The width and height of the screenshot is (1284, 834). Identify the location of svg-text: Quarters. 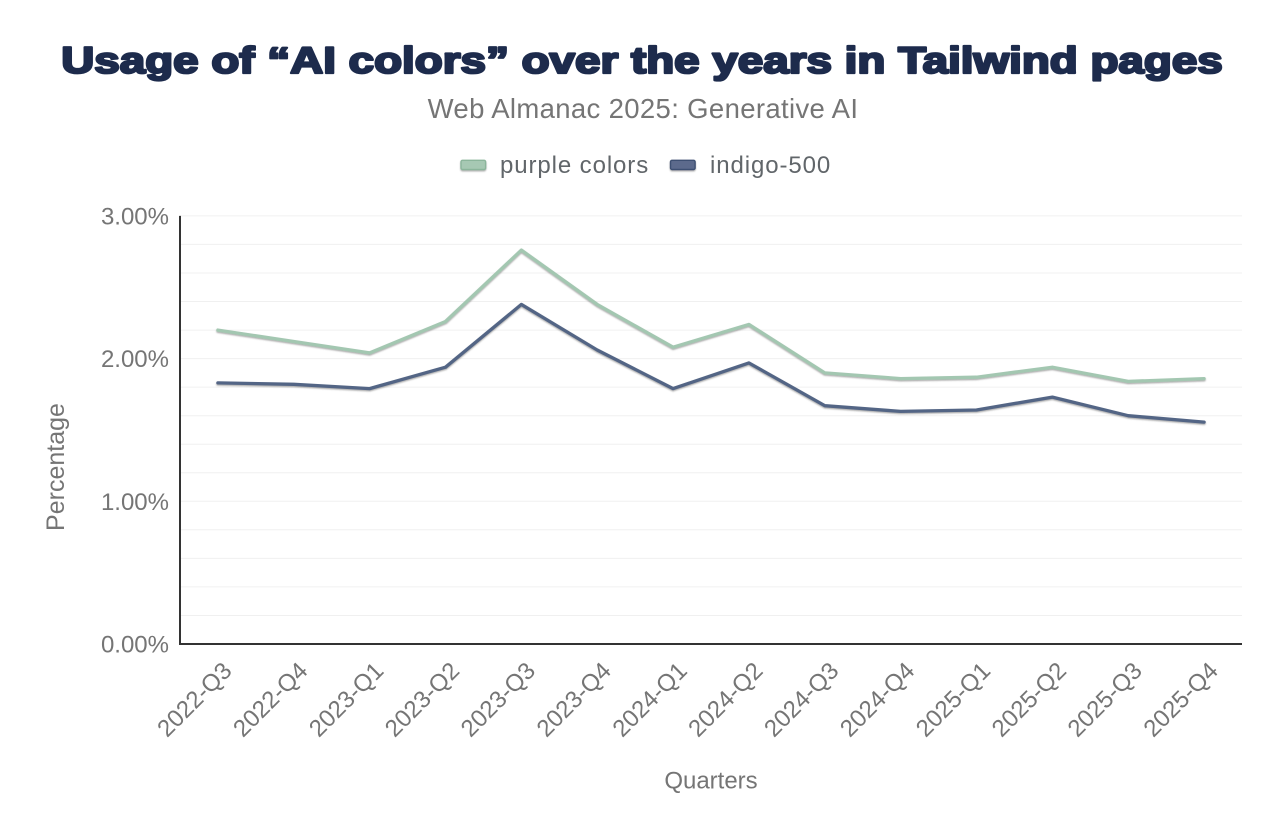
(710, 781).